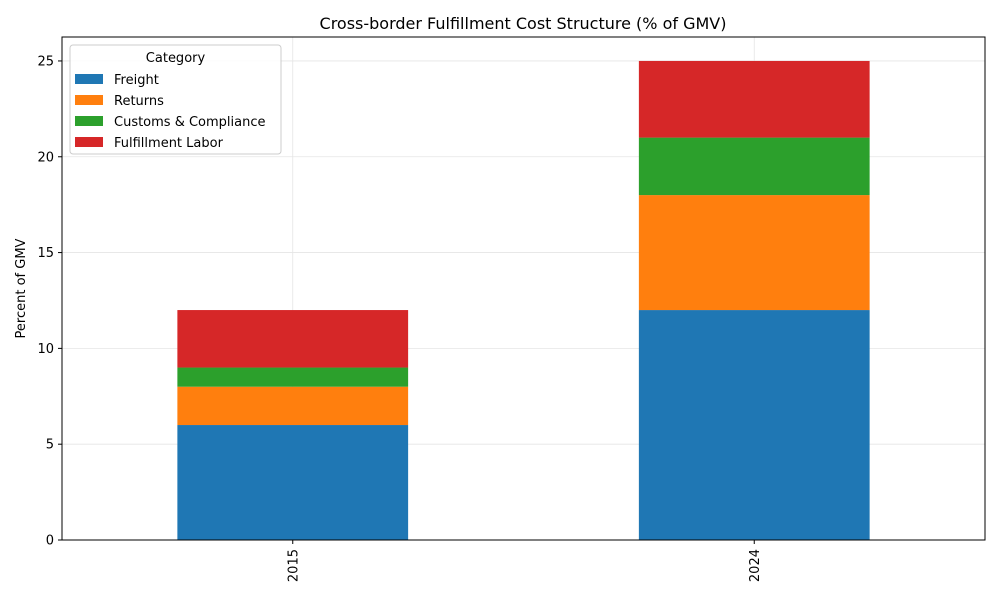  What do you see at coordinates (139, 101) in the screenshot?
I see `legend-label: Returns` at bounding box center [139, 101].